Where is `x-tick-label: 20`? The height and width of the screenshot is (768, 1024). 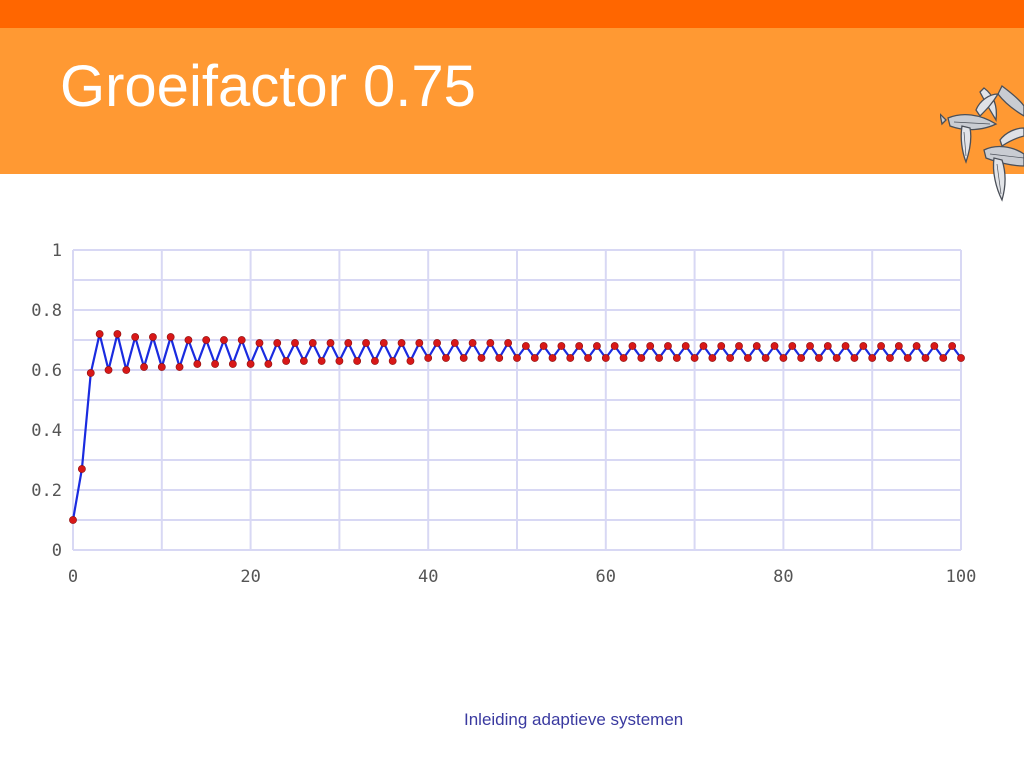
x-tick-label: 20 is located at coordinates (250, 577).